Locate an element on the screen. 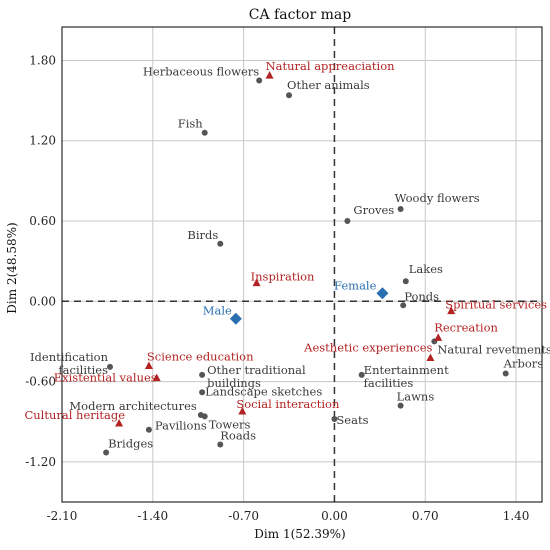 The height and width of the screenshot is (550, 550). col-point: Social interaction is located at coordinates (288, 406).